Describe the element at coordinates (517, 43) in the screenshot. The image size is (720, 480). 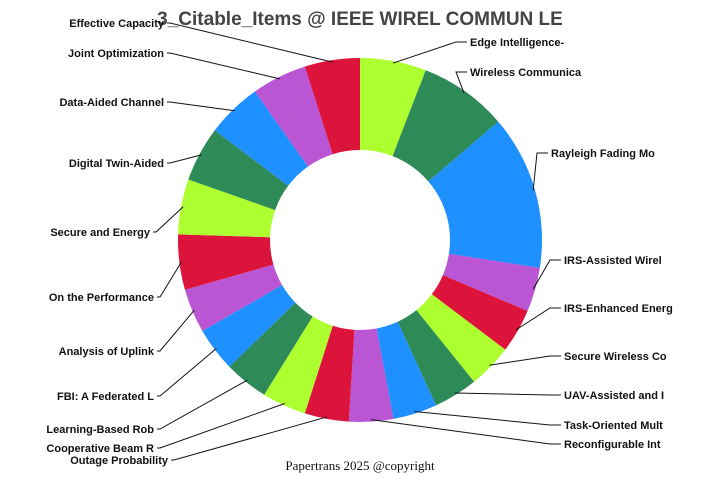
I see `slice-label: Edge Intelligence-` at that location.